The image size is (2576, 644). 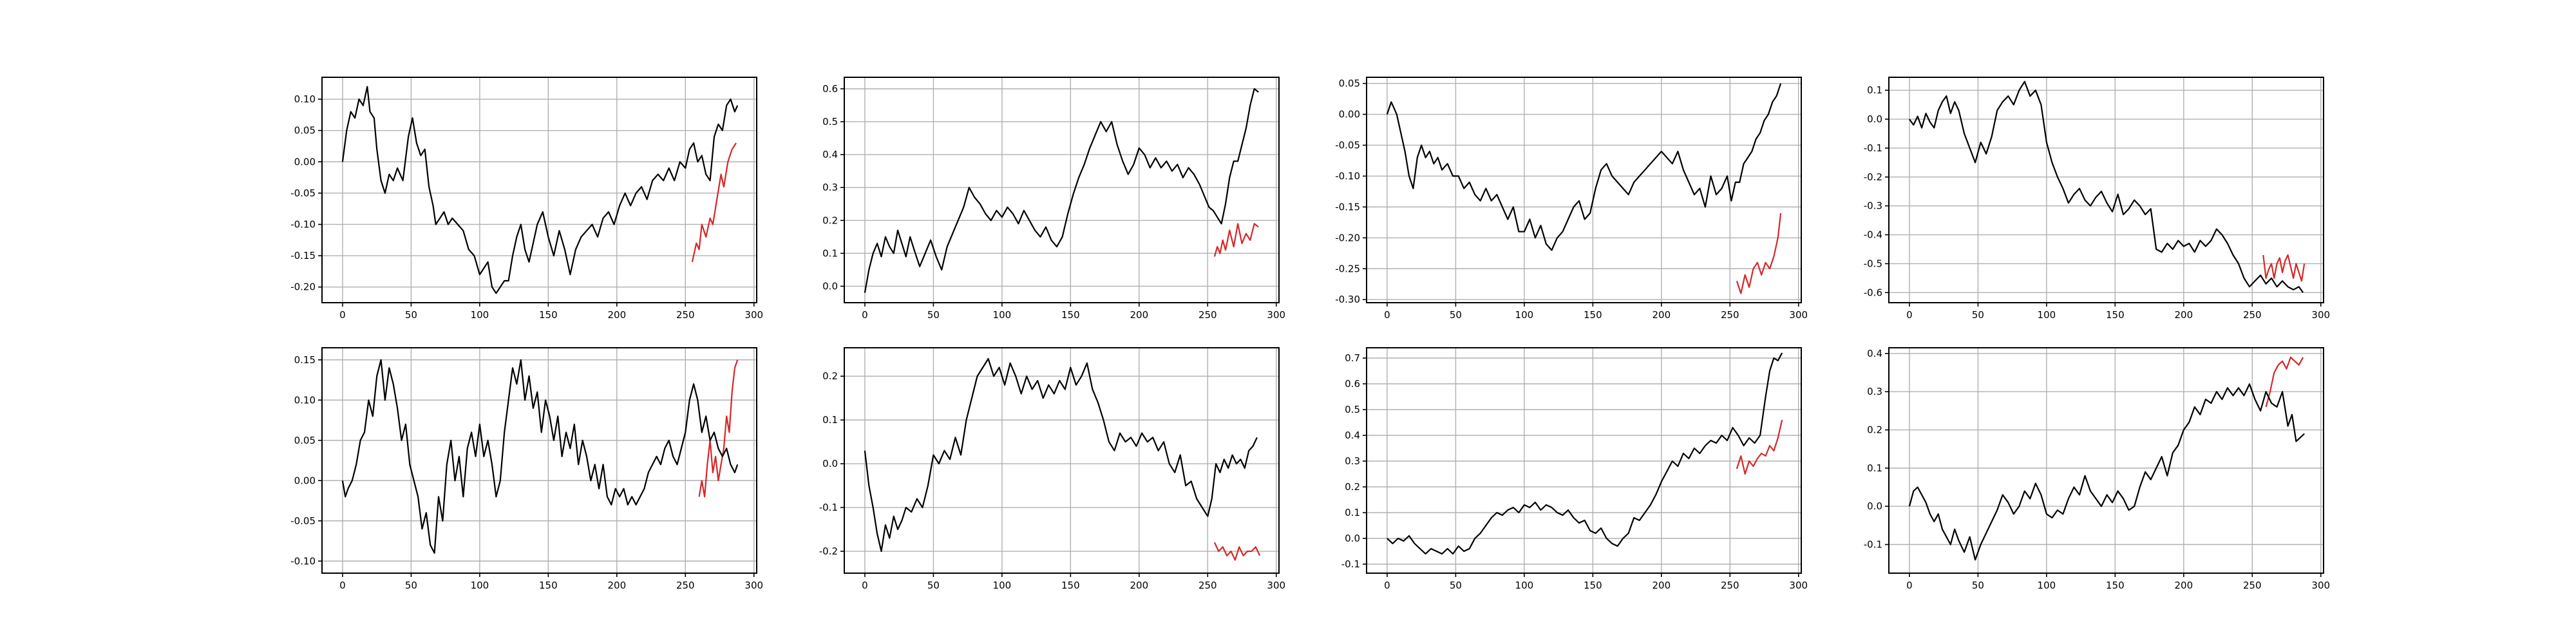 What do you see at coordinates (828, 551) in the screenshot?
I see `y-tick-label: -0.2` at bounding box center [828, 551].